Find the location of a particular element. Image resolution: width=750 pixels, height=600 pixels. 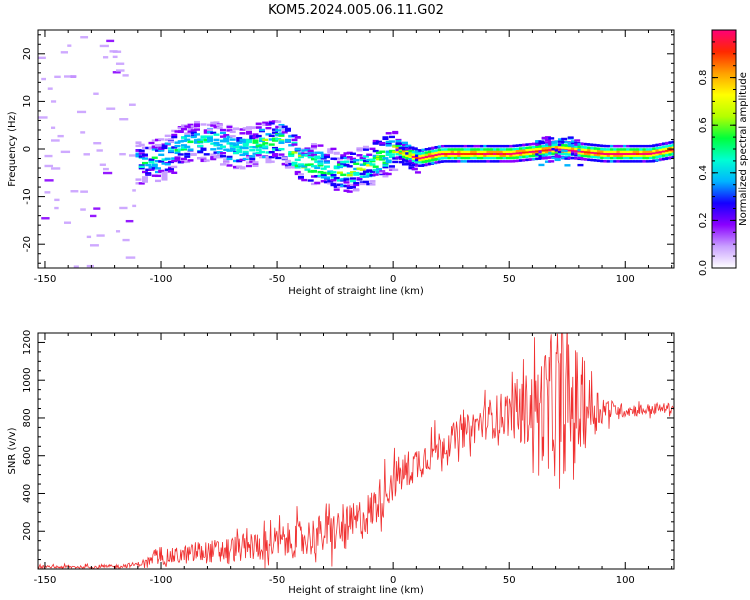

spectrogram-y-tick-label: 0 is located at coordinates (27, 149).